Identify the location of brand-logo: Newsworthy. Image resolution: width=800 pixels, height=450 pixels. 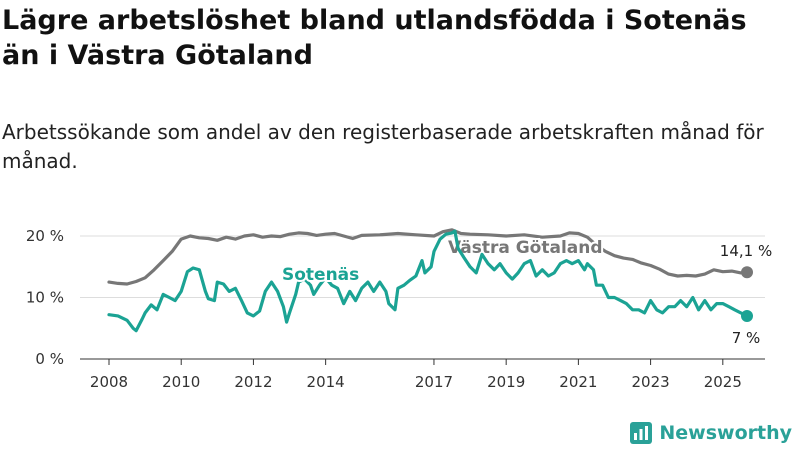
(710, 433).